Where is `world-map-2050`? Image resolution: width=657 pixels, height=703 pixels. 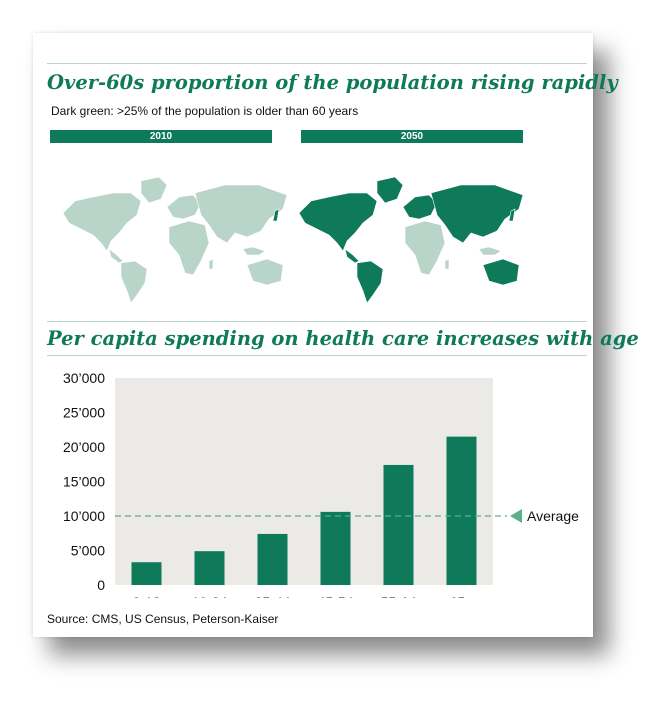 world-map-2050 is located at coordinates (411, 239).